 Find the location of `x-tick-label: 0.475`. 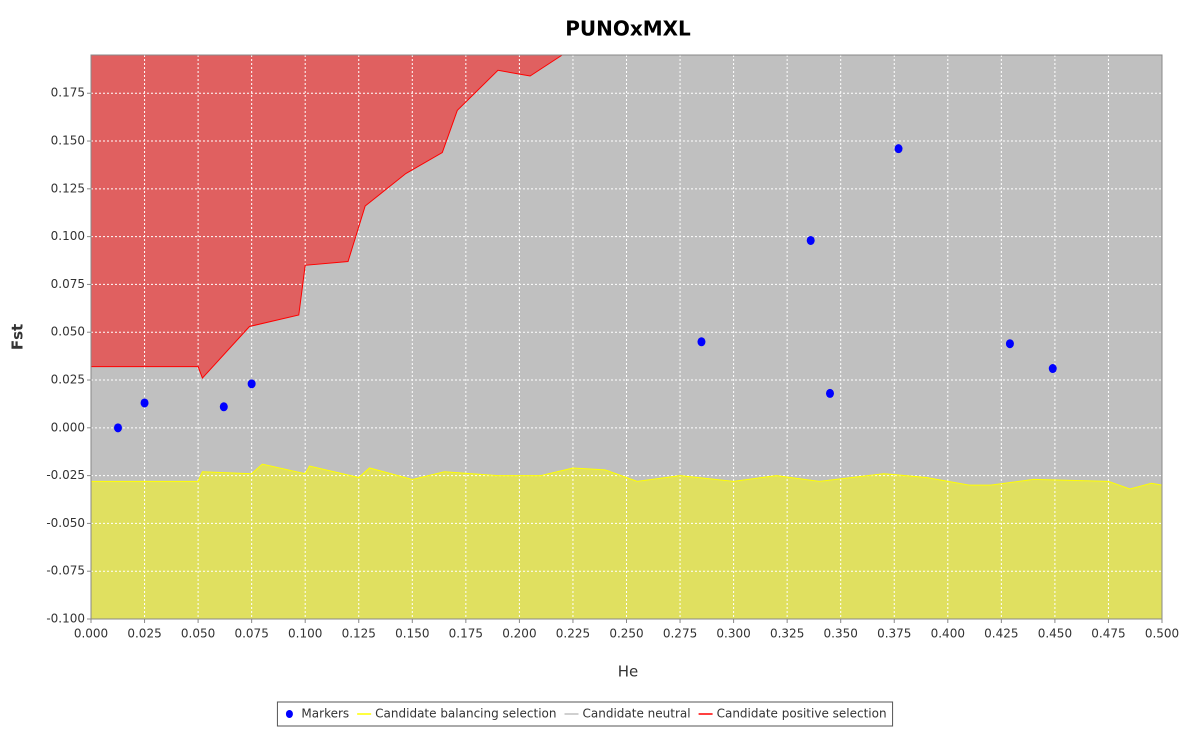

x-tick-label: 0.475 is located at coordinates (1108, 634).